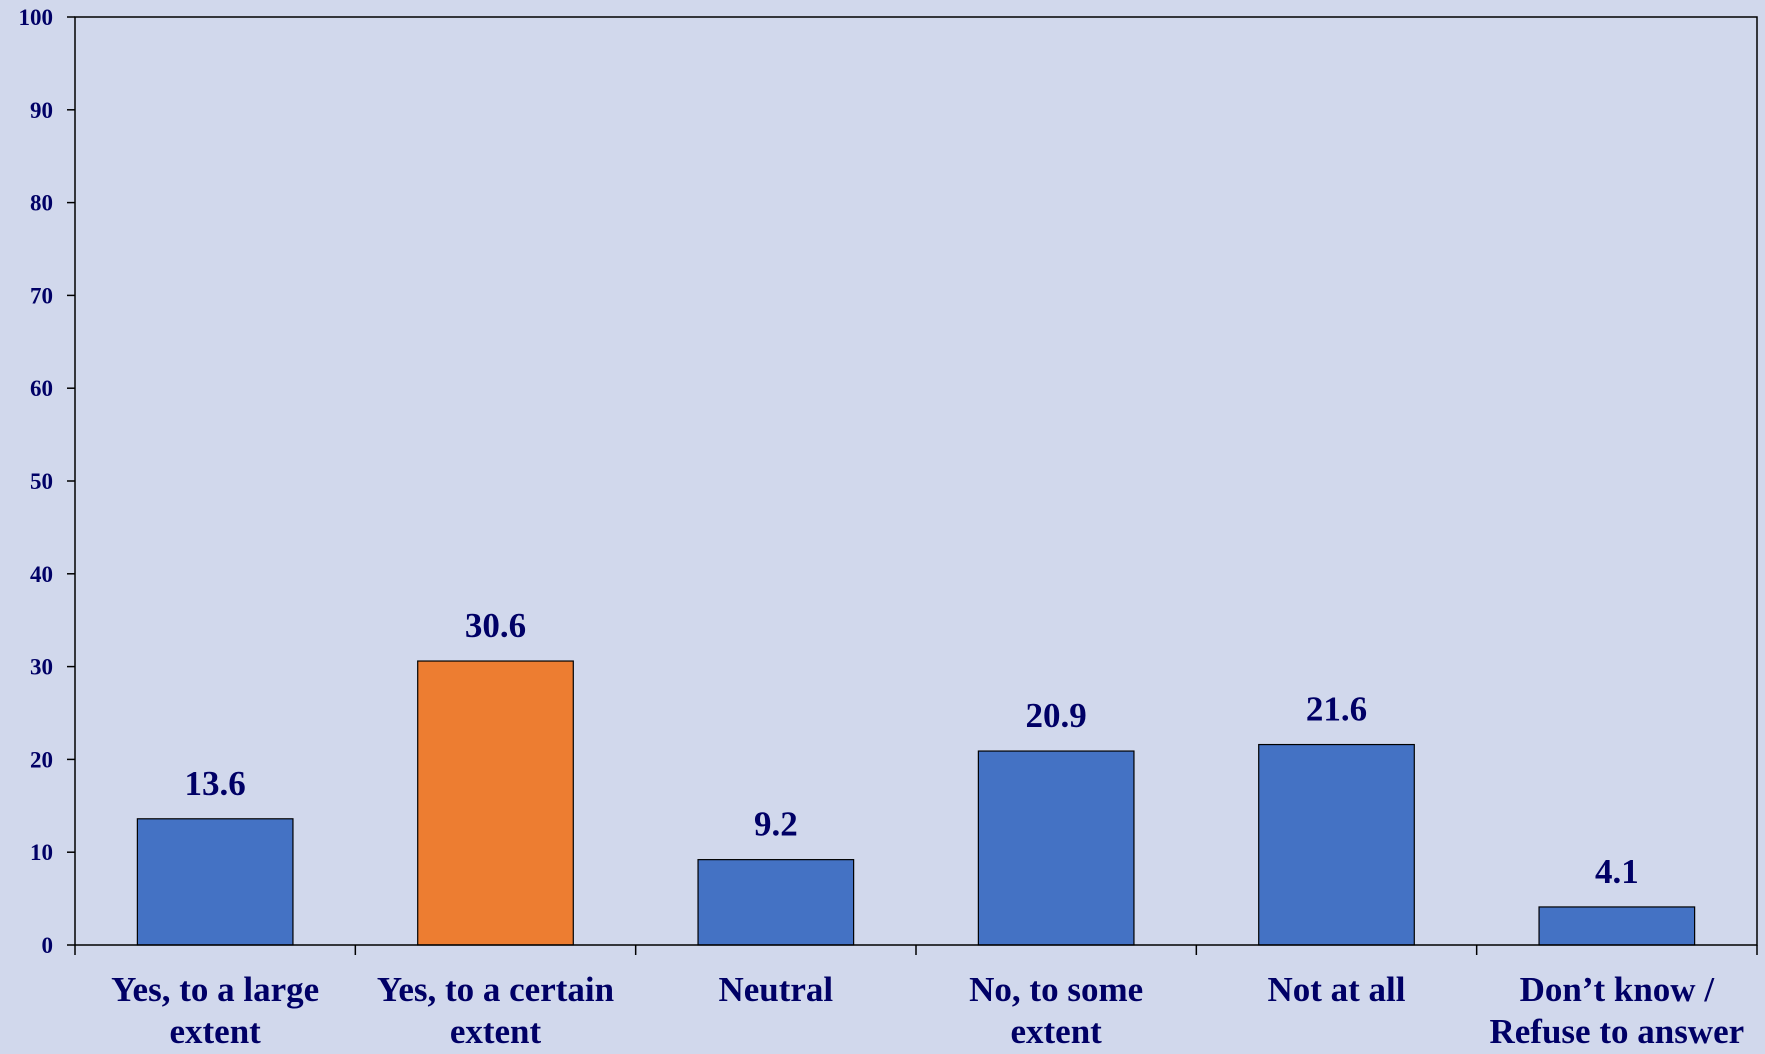  What do you see at coordinates (41, 852) in the screenshot?
I see `y-tick-label: 10` at bounding box center [41, 852].